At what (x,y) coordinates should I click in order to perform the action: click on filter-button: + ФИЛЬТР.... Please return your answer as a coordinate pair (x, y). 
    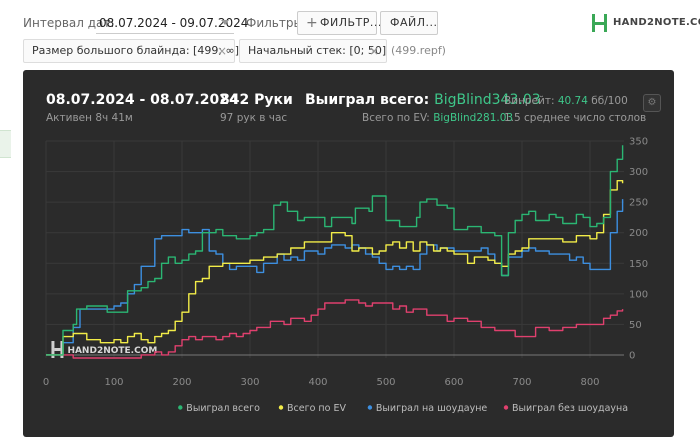
    Looking at the image, I should click on (339, 23).